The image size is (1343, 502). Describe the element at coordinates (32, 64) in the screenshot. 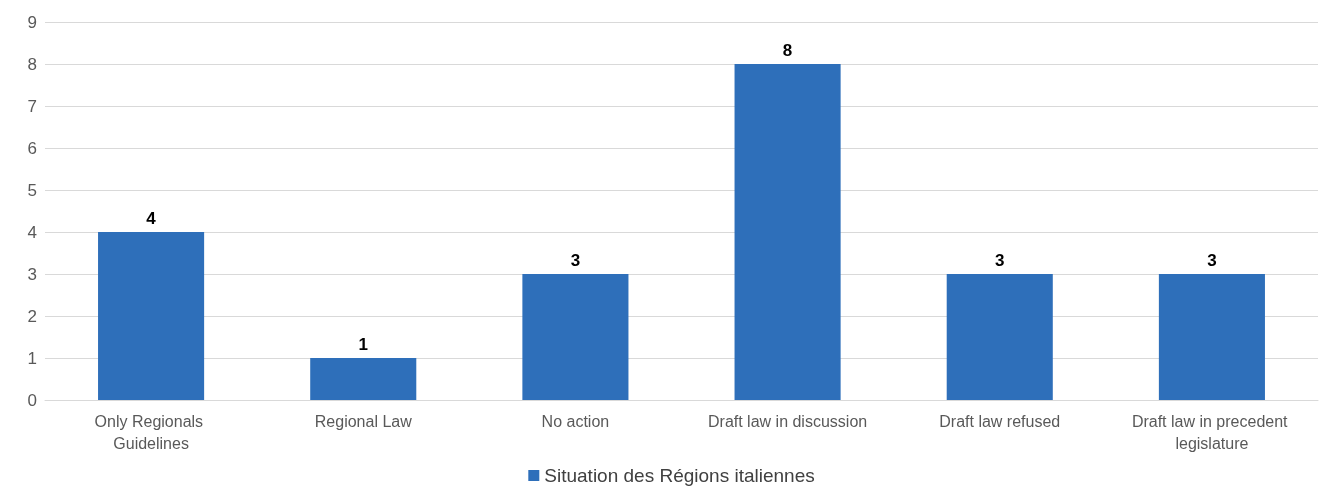

I see `y-tick-label: 8` at that location.